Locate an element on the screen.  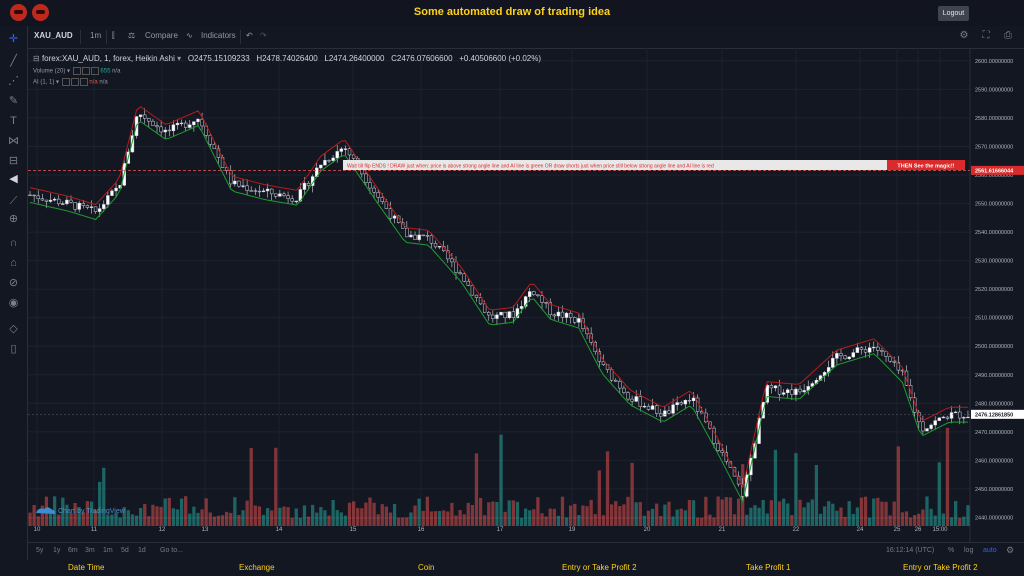
clock-time: 16:12:14 (UTC) is located at coordinates (910, 550).